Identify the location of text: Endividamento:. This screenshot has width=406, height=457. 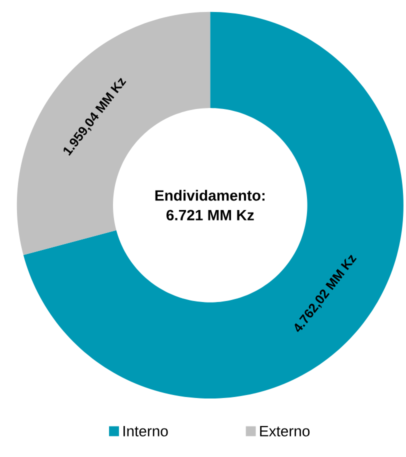
(209, 195).